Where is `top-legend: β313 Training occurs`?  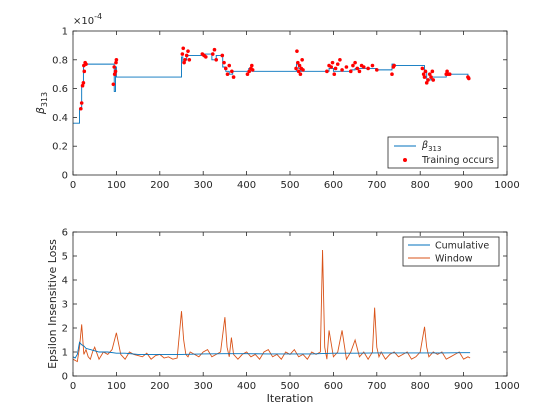 top-legend: β313 Training occurs is located at coordinates (443, 152).